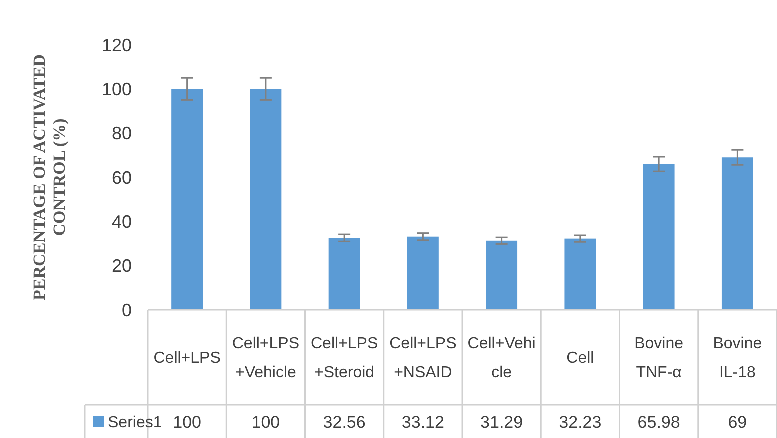 The width and height of the screenshot is (777, 438). Describe the element at coordinates (135, 423) in the screenshot. I see `legend-label: Series1` at that location.